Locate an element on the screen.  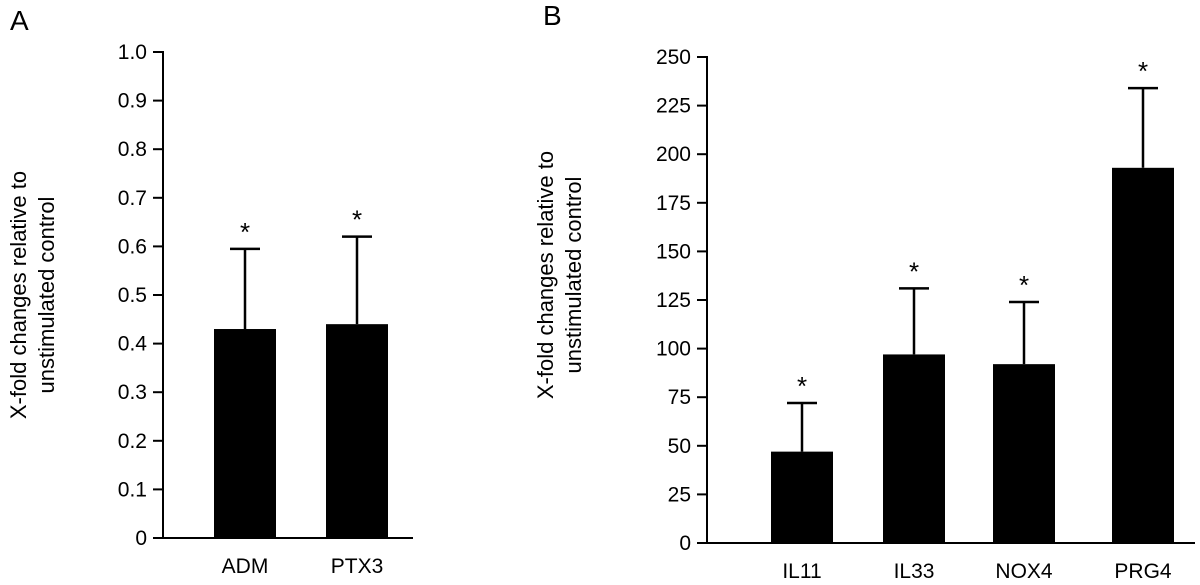
panel-a-y-tick-label: 0.4 is located at coordinates (133, 344).